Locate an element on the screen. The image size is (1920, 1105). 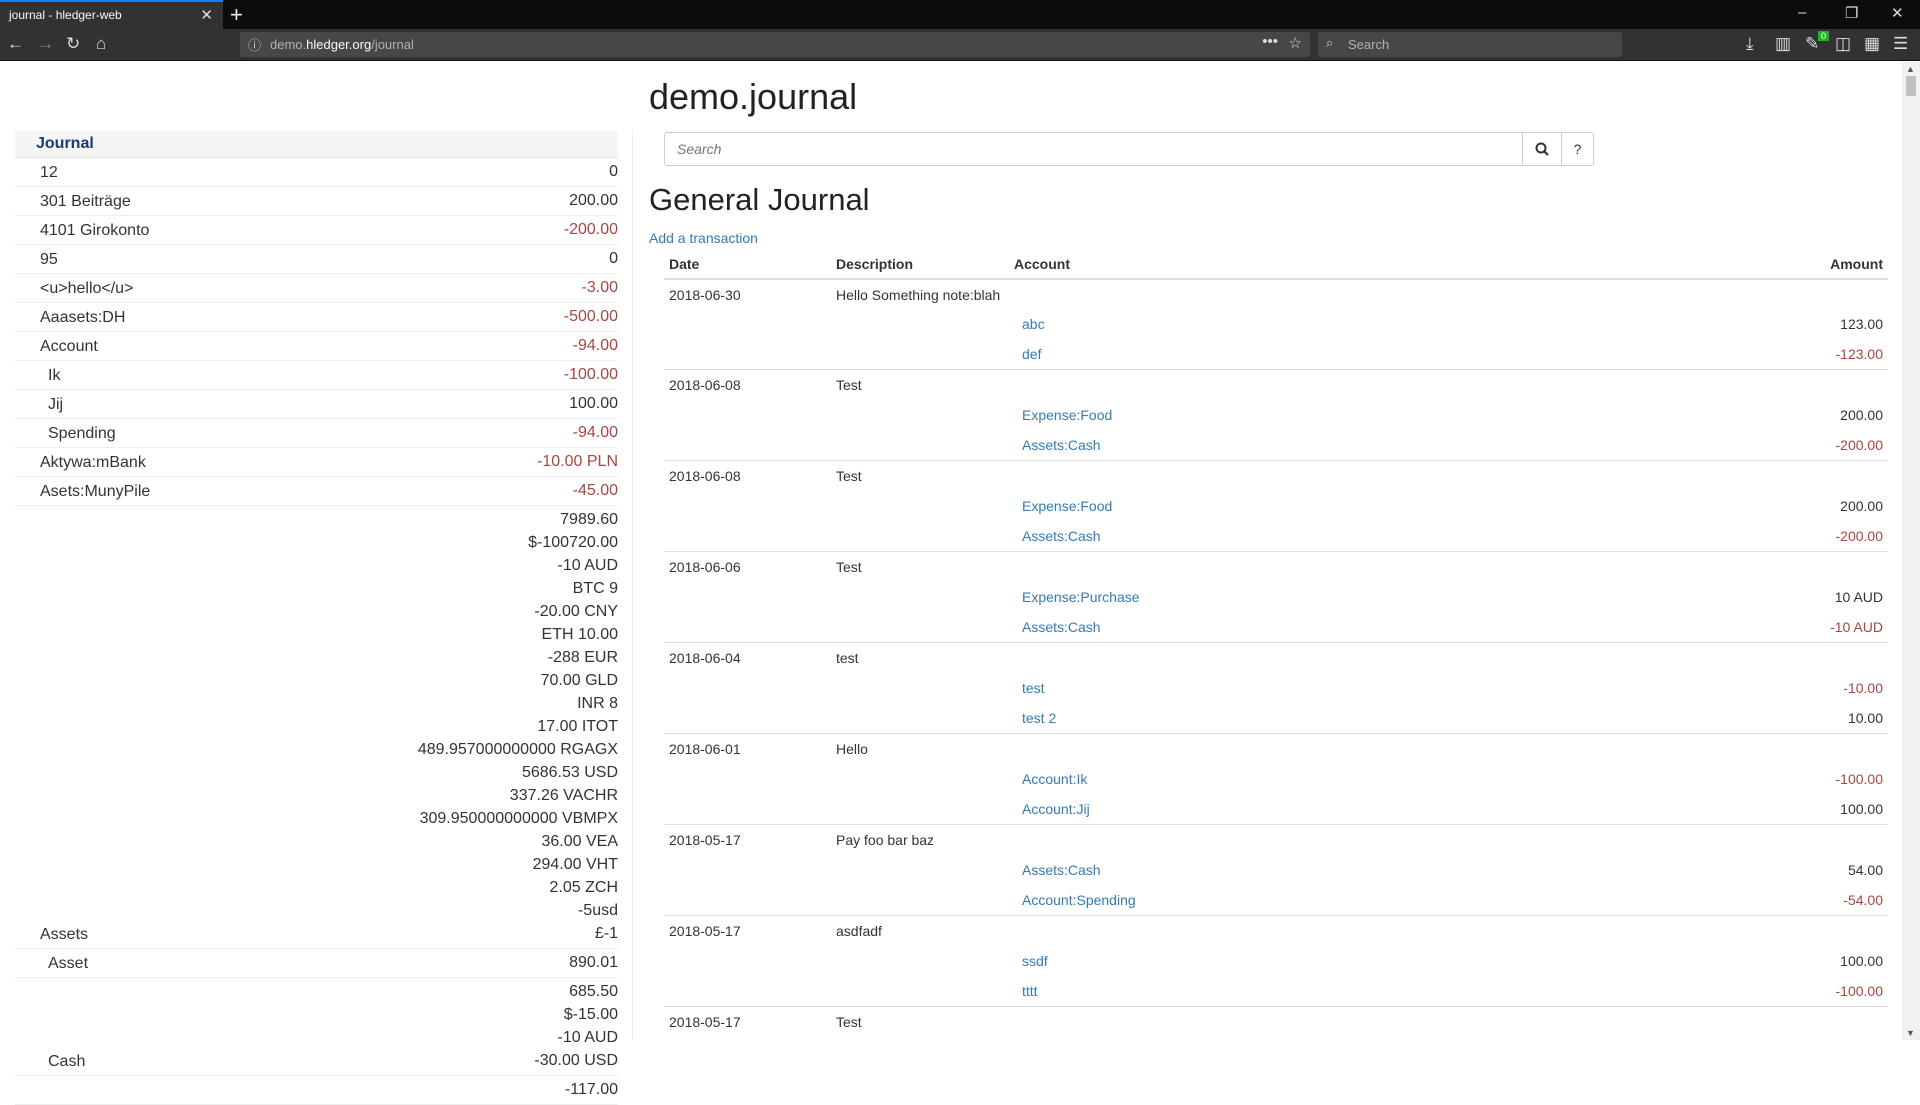
scrollbar: ▲ ▼ is located at coordinates (1911, 551).